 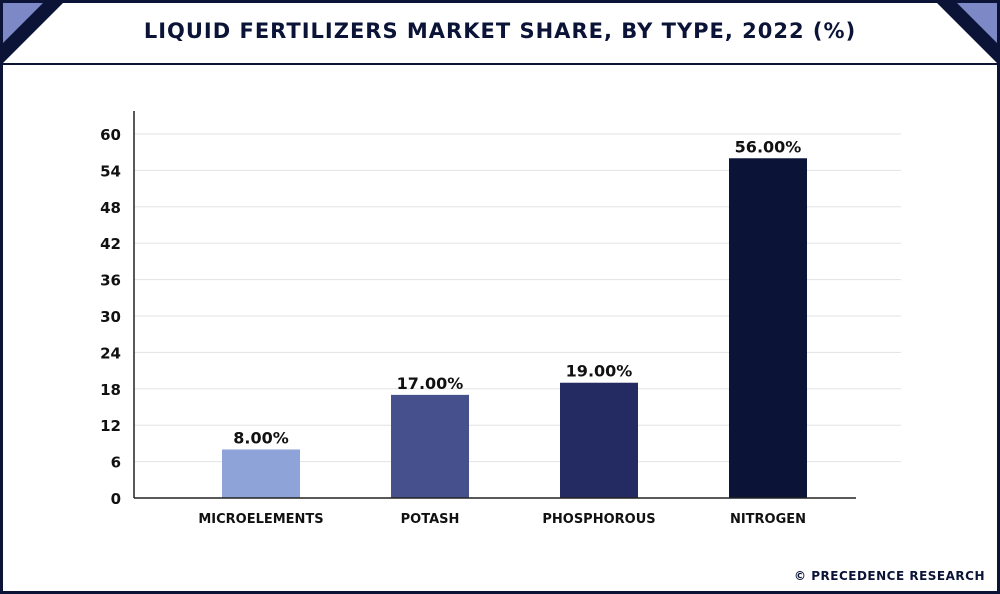 I want to click on data-label: 56.00%, so click(x=768, y=146).